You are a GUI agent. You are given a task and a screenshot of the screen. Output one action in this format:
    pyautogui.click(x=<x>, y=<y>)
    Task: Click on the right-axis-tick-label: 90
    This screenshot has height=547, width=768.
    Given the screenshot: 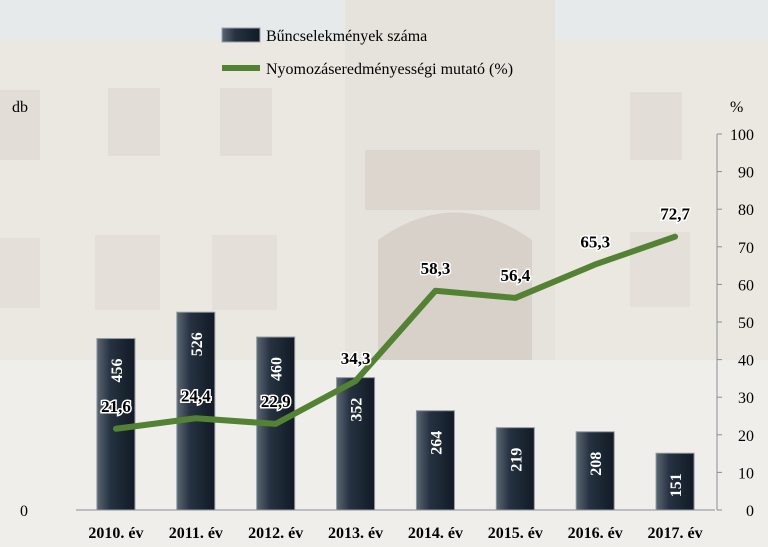 What is the action you would take?
    pyautogui.click(x=746, y=173)
    